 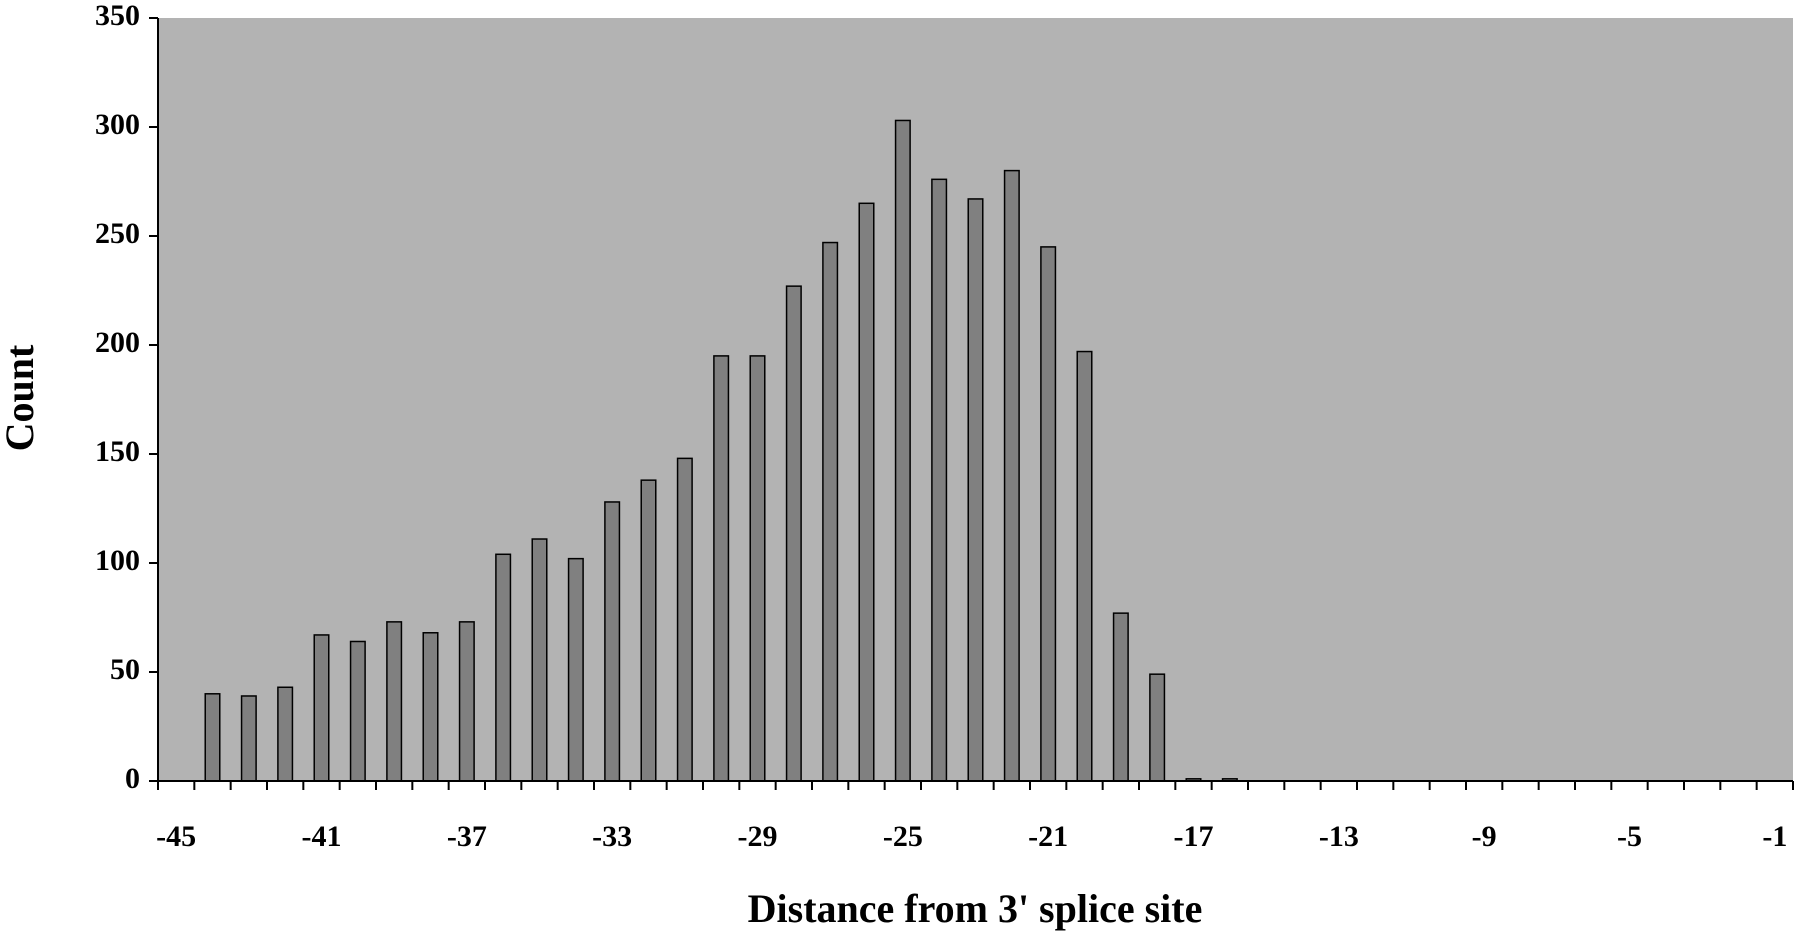 I want to click on x-tick-label: -13, so click(x=1339, y=836).